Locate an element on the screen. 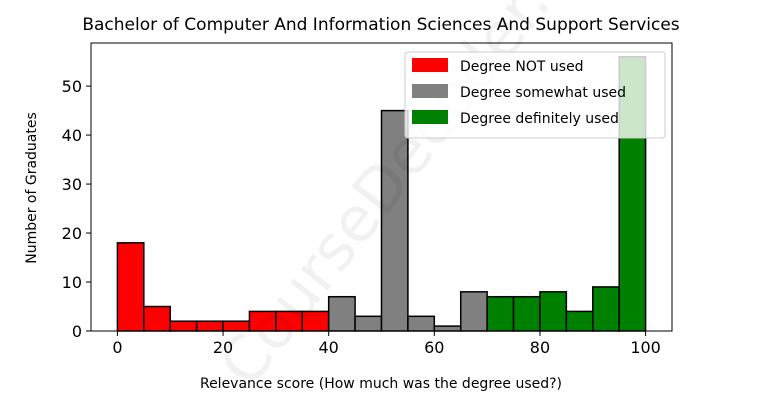  x-tick-label: 100 is located at coordinates (645, 347).